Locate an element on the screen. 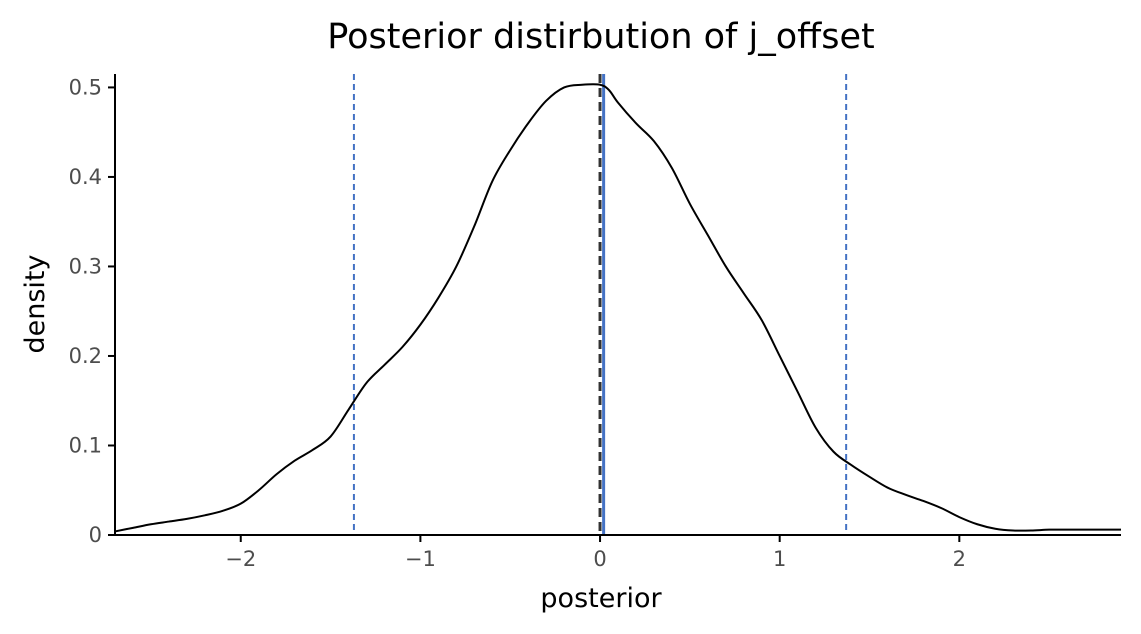  y-tick-label: 0 is located at coordinates (95, 535).